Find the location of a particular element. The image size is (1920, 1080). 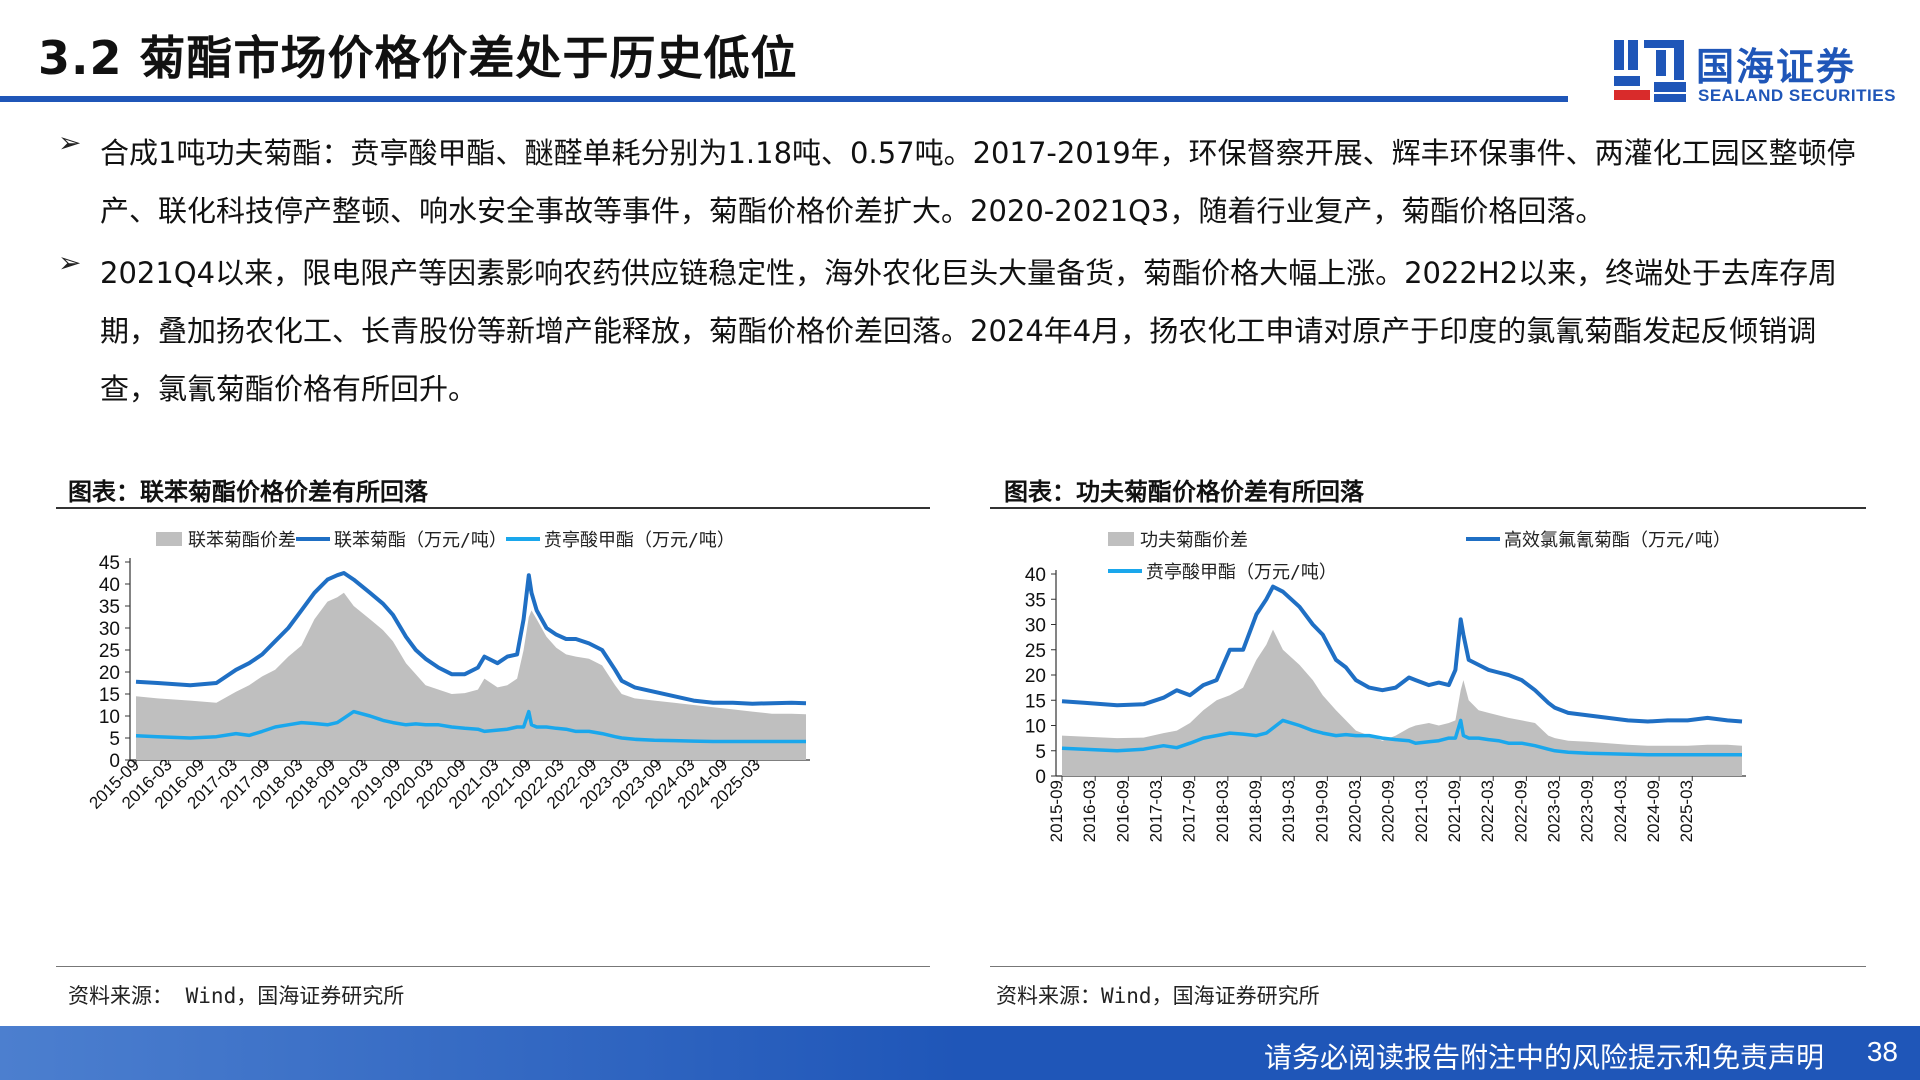

x-tick-label: 2016-03 is located at coordinates (1089, 811).